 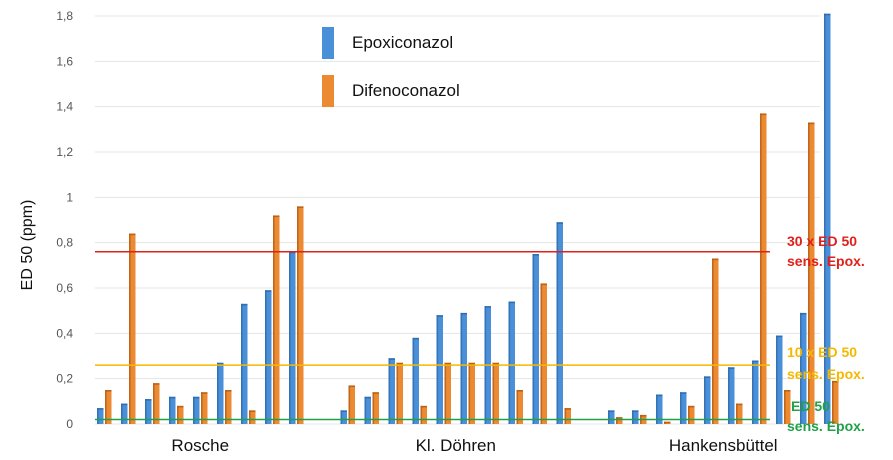 I want to click on y-tick-label: 0,4, so click(x=64, y=333).